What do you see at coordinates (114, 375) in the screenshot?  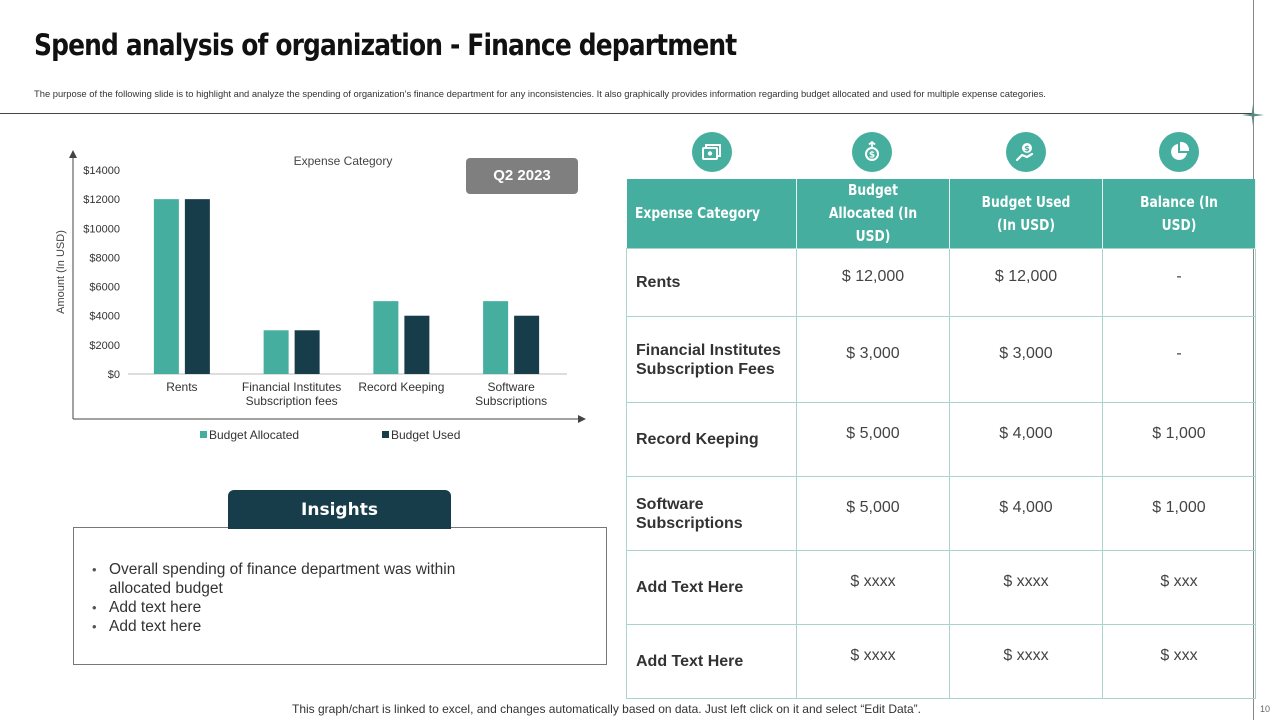 I see `y-tick-label: $0` at bounding box center [114, 375].